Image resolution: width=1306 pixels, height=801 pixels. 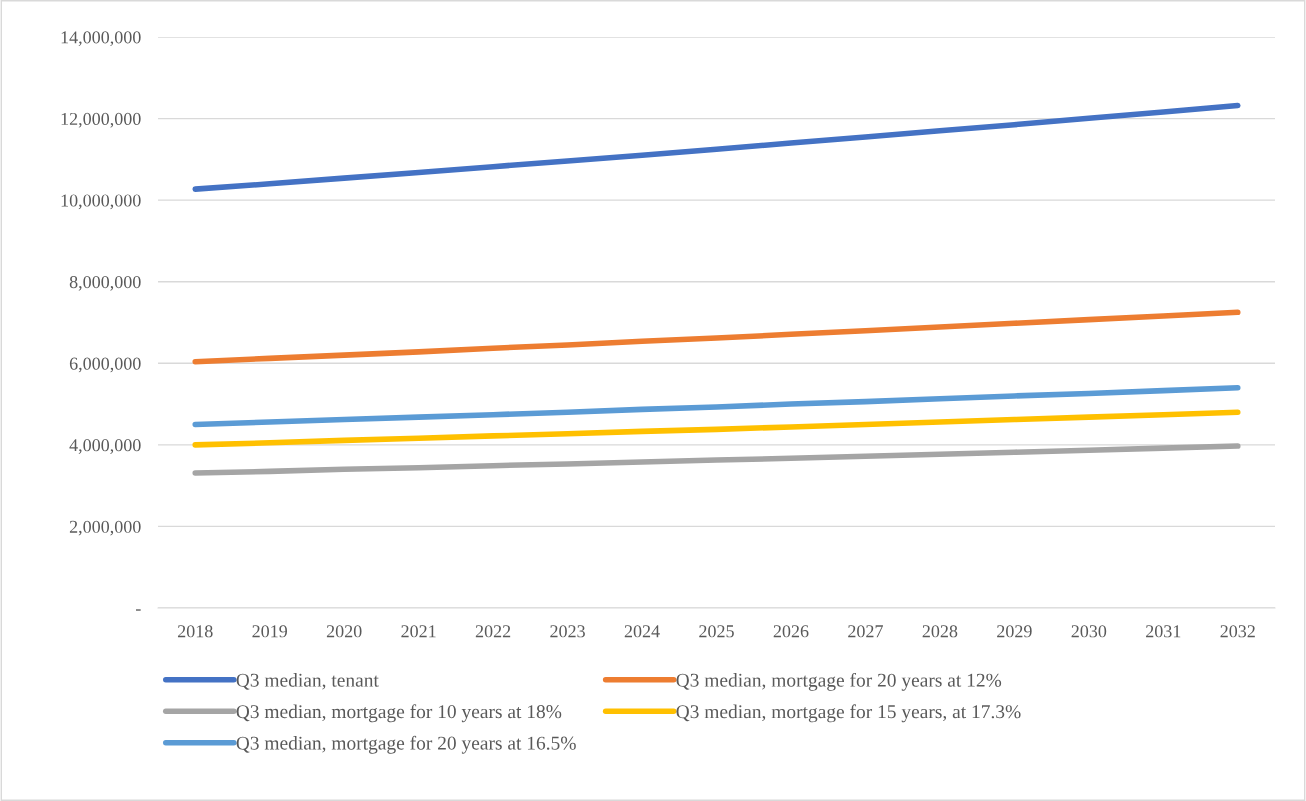 What do you see at coordinates (418, 631) in the screenshot?
I see `x-tick-label: 2021` at bounding box center [418, 631].